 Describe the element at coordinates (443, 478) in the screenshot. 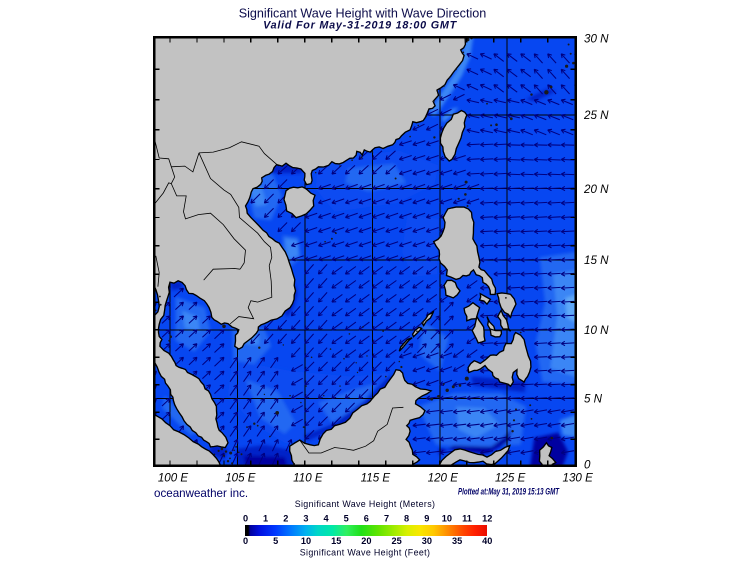

I see `svg-text: 120 E` at that location.